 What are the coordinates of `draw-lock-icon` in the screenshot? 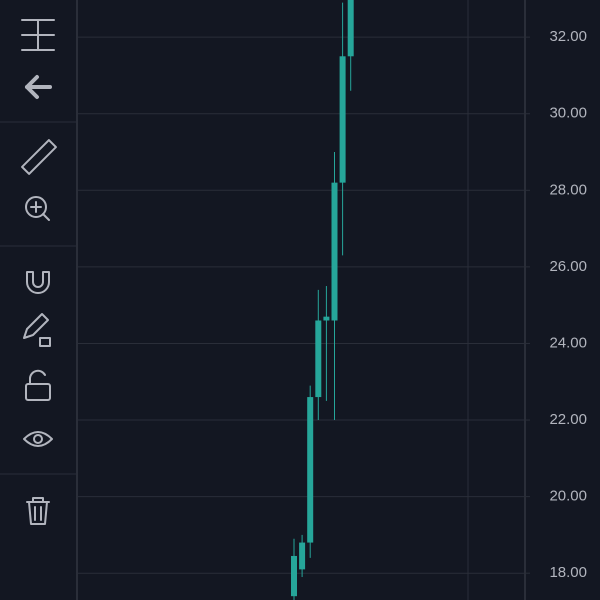 It's located at (37, 330).